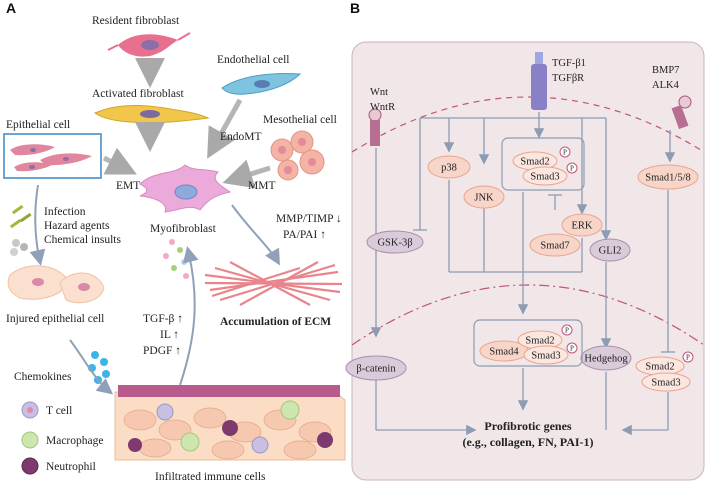  What do you see at coordinates (309, 219) in the screenshot?
I see `mmp-timp-label: MMP/TIMP ↓` at bounding box center [309, 219].